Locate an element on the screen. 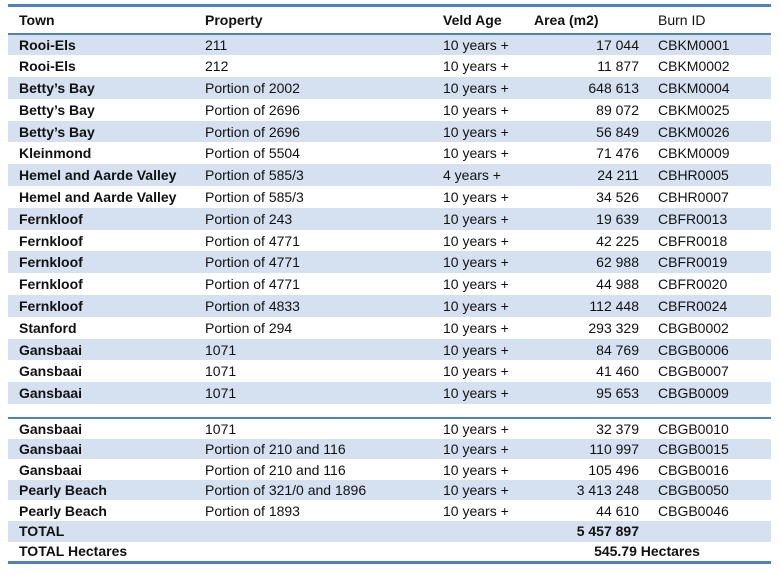 The height and width of the screenshot is (574, 780). cell-area: 71 476 is located at coordinates (617, 153).